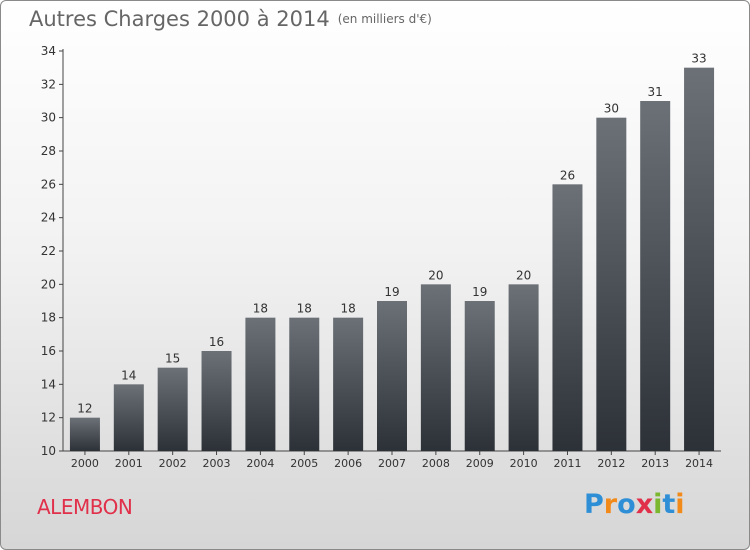 The width and height of the screenshot is (750, 550). Describe the element at coordinates (644, 504) in the screenshot. I see `logo-letter: x` at that location.